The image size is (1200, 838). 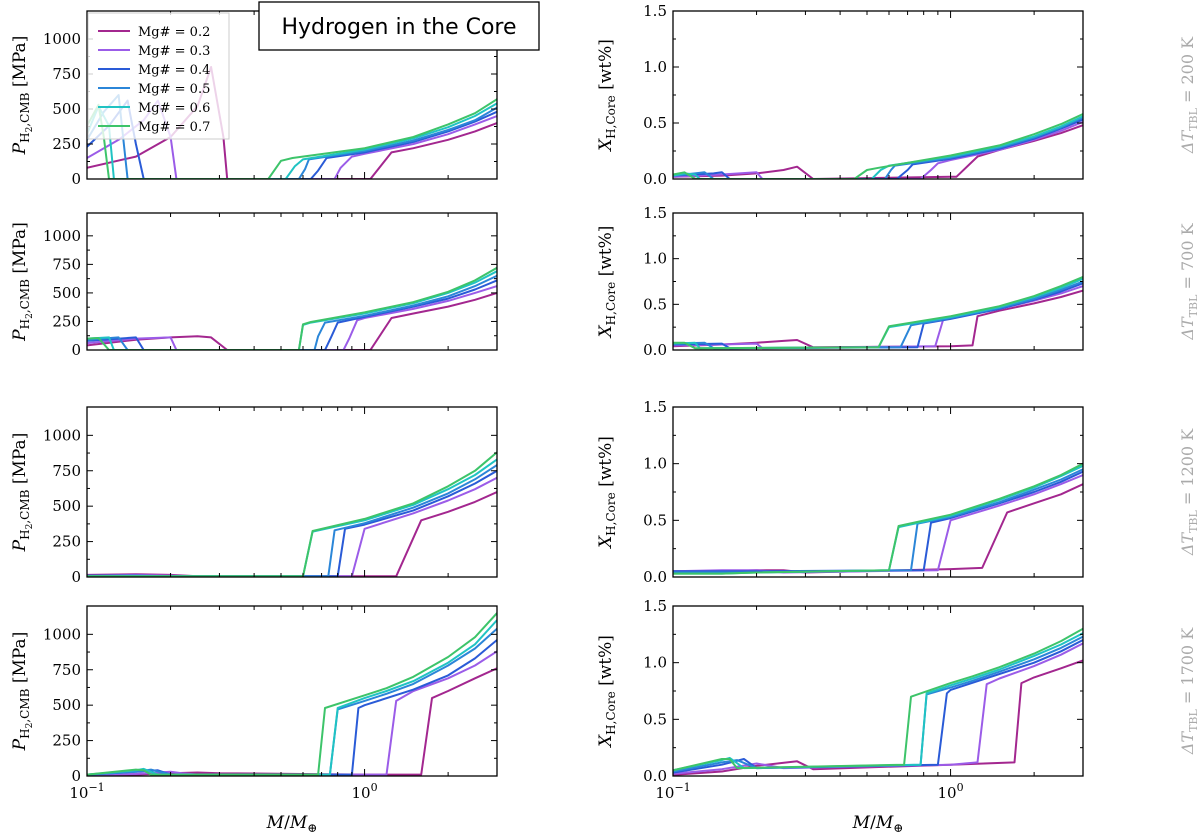 What do you see at coordinates (960, 787) in the screenshot?
I see `x-tick-exp: 0` at bounding box center [960, 787].